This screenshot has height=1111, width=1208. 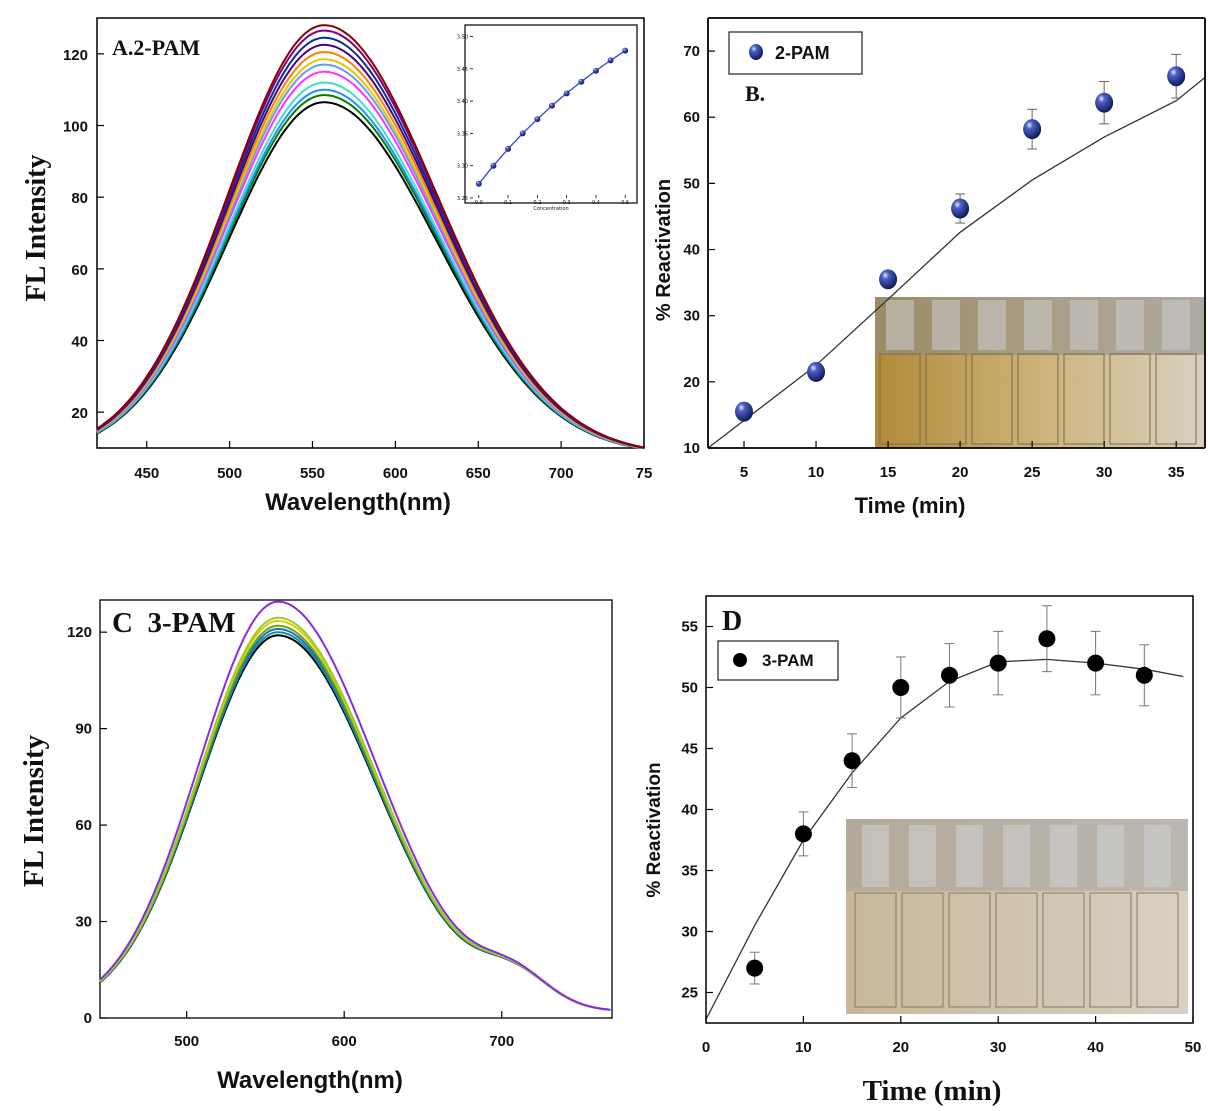 I want to click on inset-y-tick-label: 3.50, so click(x=462, y=37).